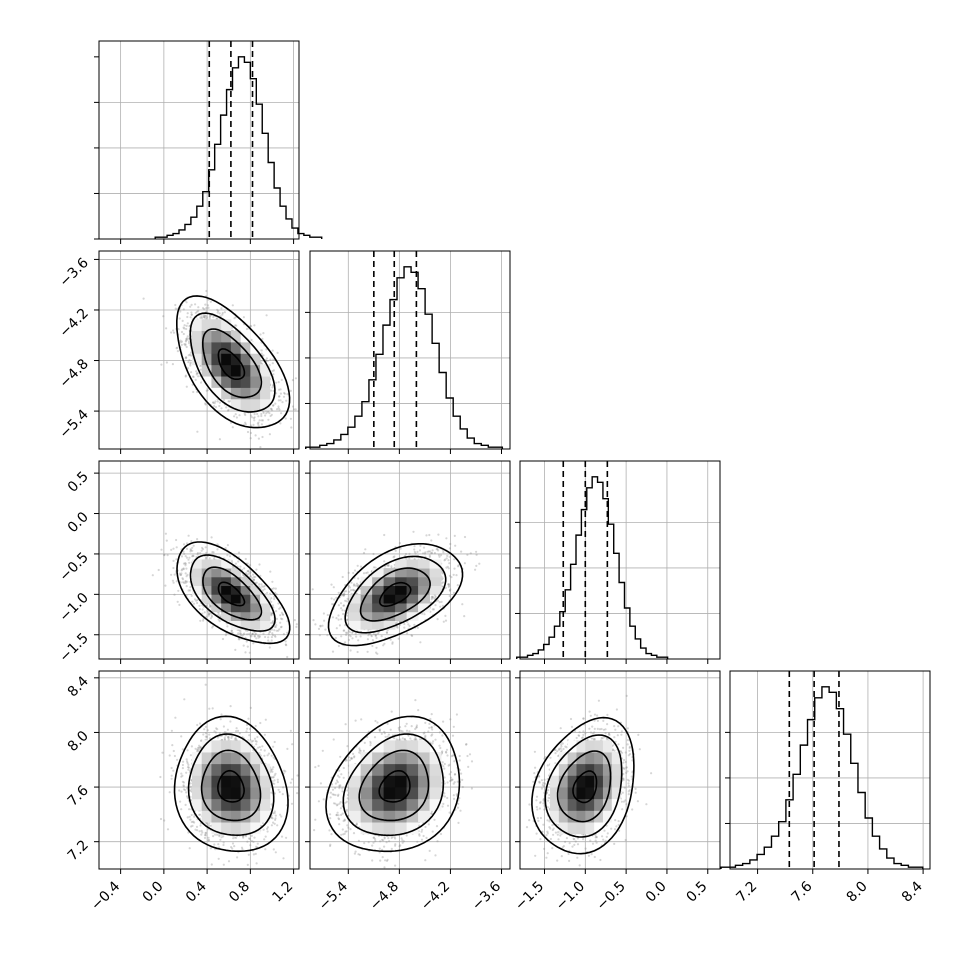  I want to click on y-tick-label: −1.5, so click(73, 647).